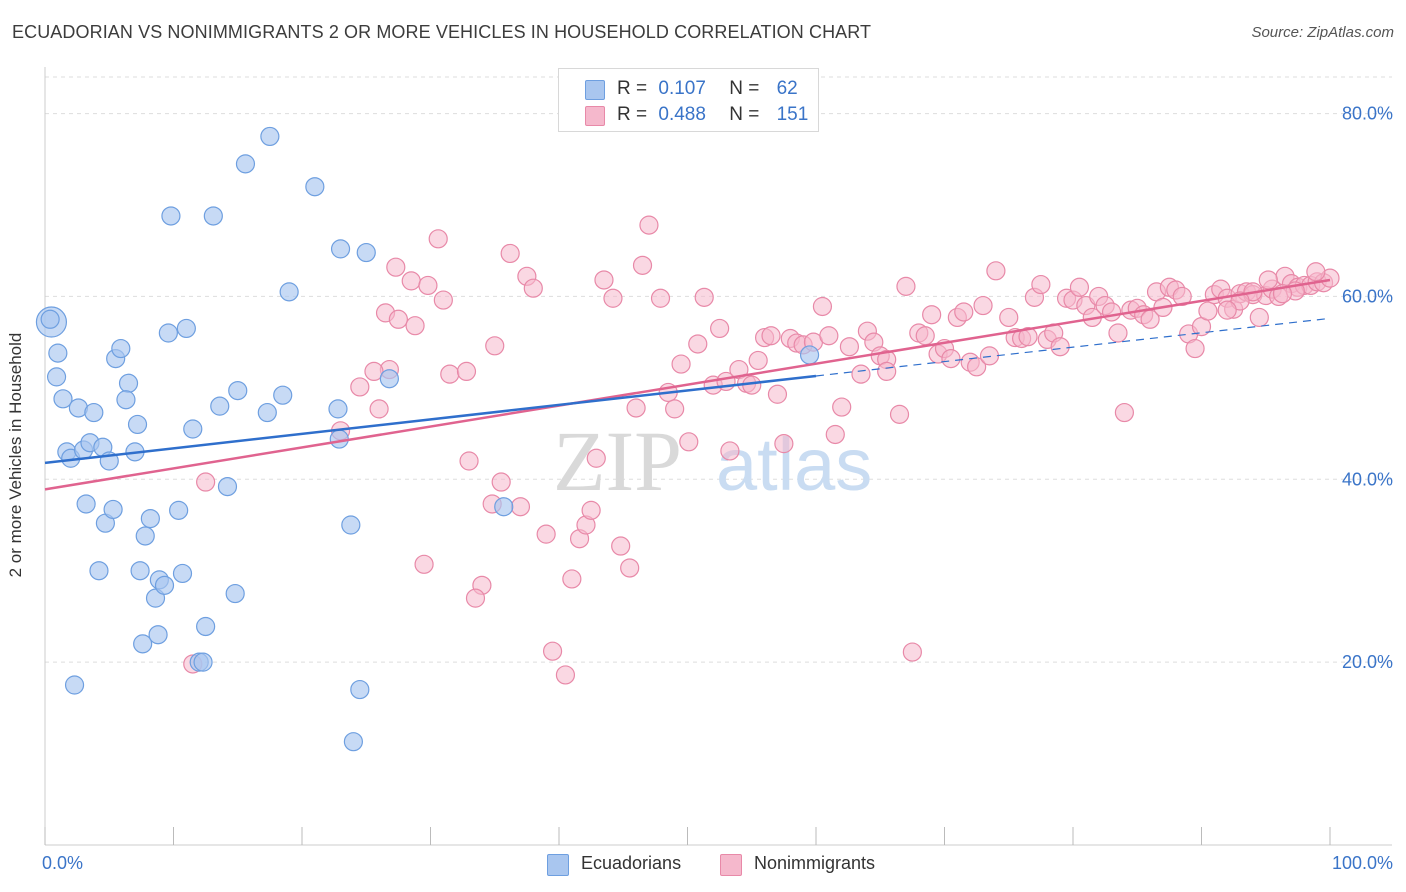  Describe the element at coordinates (595, 90) in the screenshot. I see `legend-swatch-ecuadorians` at that location.